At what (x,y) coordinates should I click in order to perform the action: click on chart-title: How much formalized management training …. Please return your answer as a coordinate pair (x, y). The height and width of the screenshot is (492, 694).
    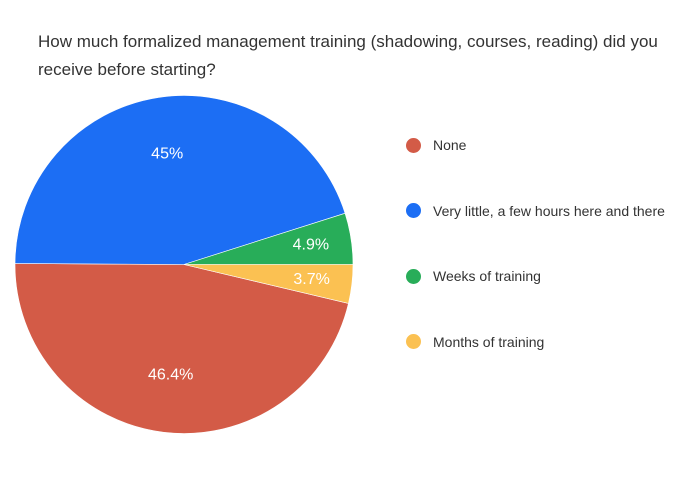
    Looking at the image, I should click on (348, 55).